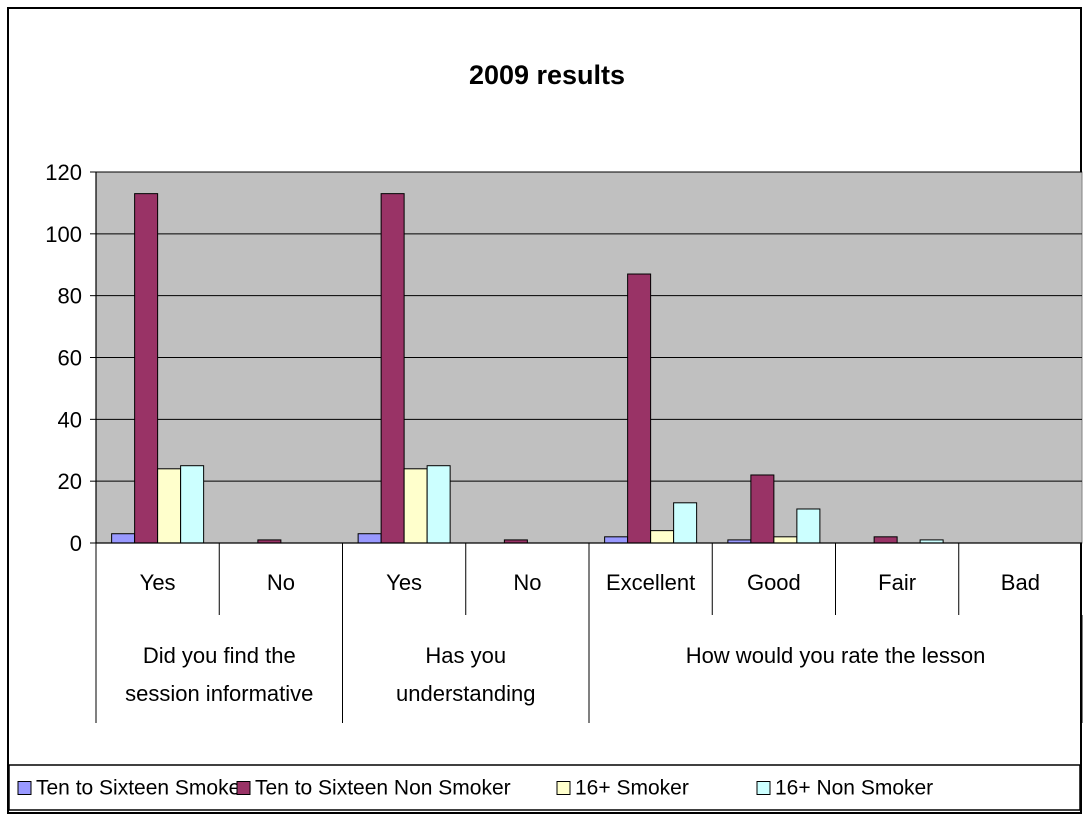 This screenshot has width=1089, height=821. What do you see at coordinates (70, 358) in the screenshot?
I see `y-tick-label: 60` at bounding box center [70, 358].